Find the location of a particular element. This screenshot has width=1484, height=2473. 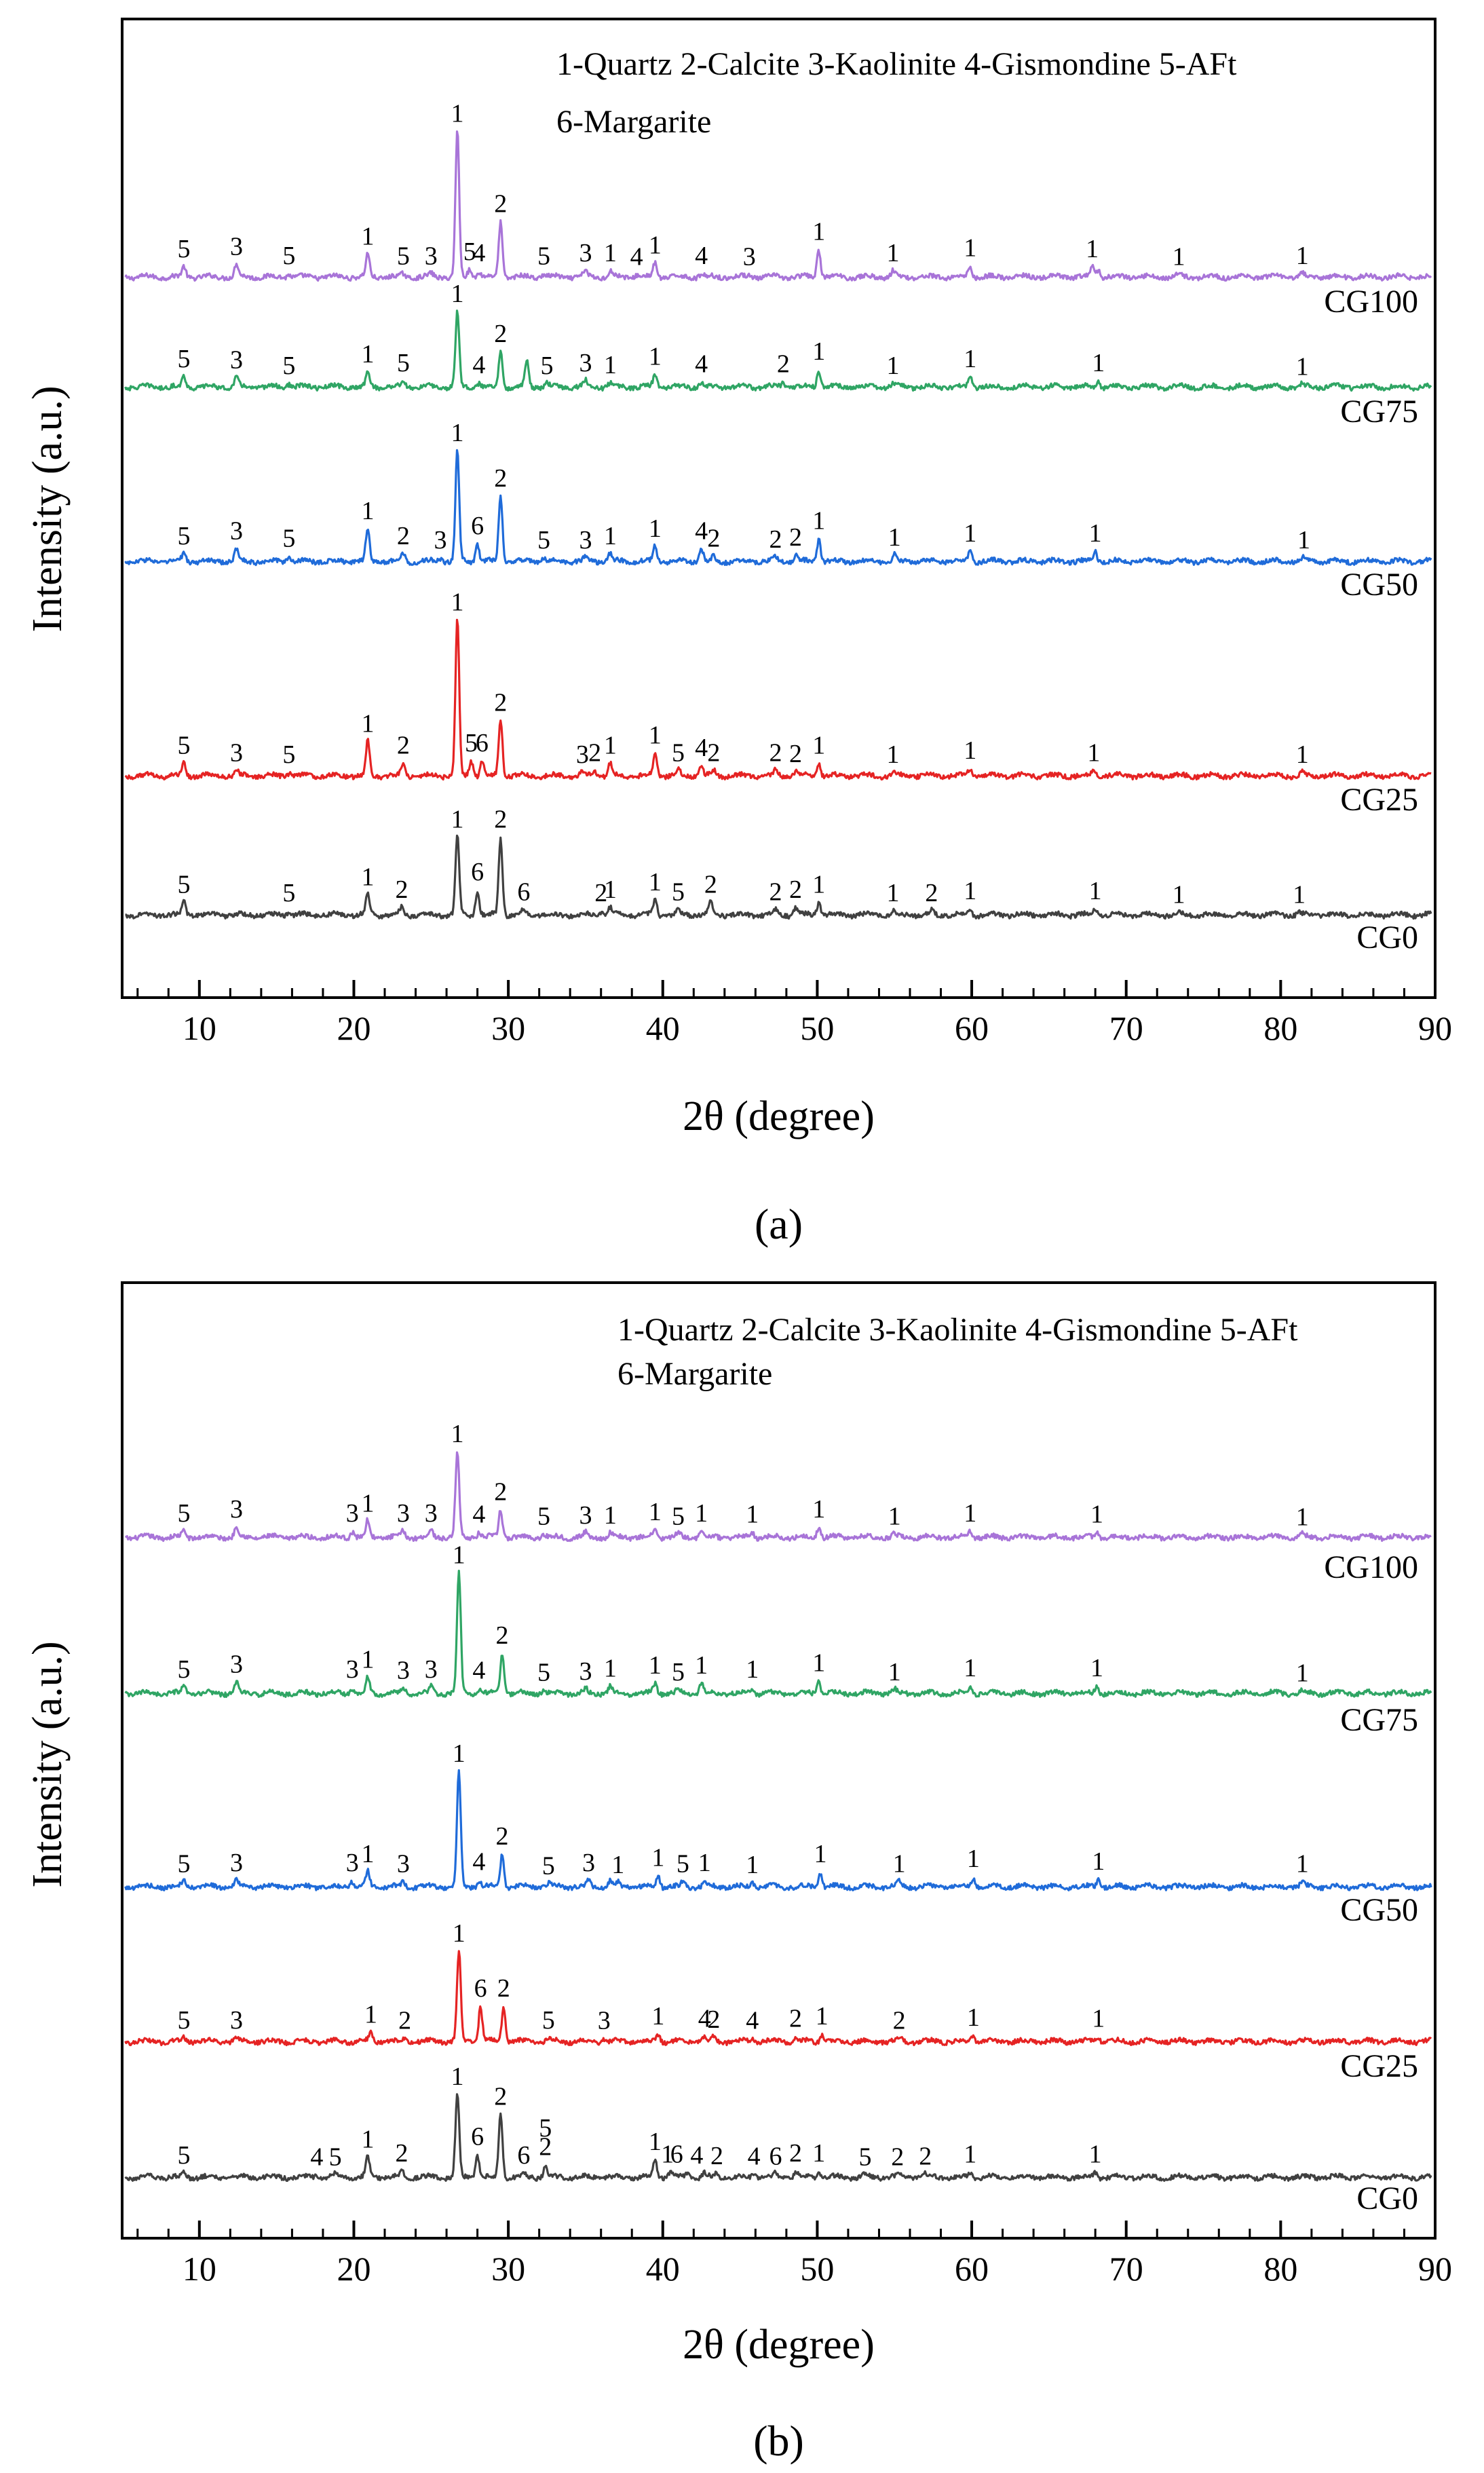

xrd-trace-CG0 is located at coordinates (778, 877).